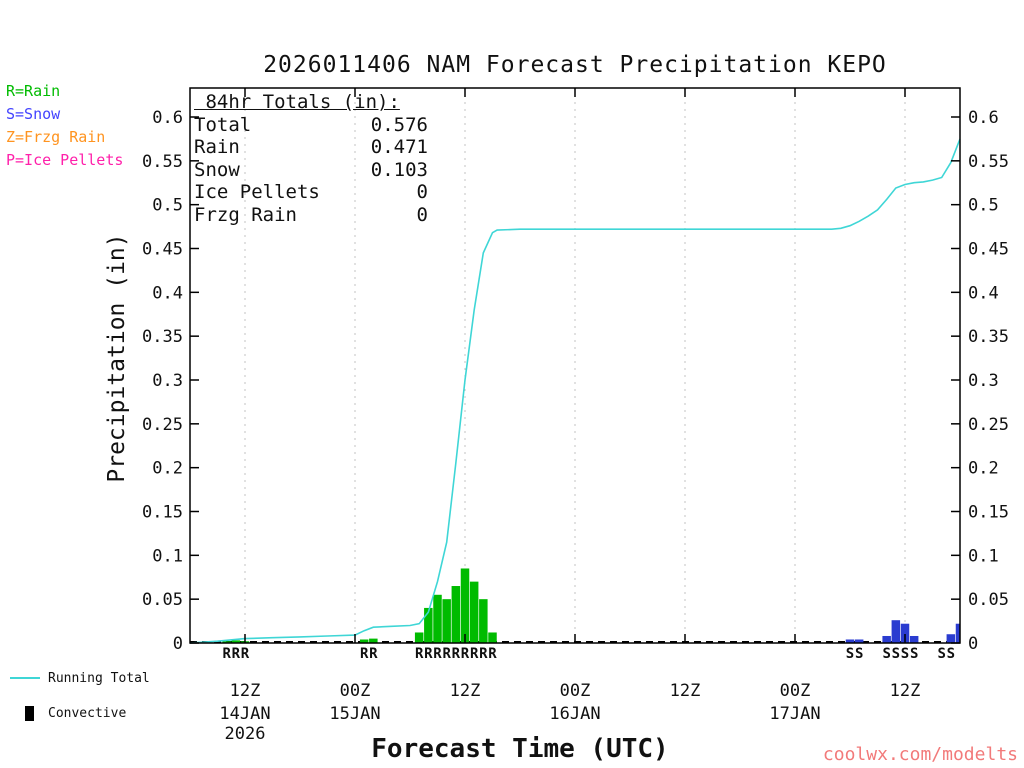 The height and width of the screenshot is (768, 1024). I want to click on y-tick-label-right: 0.6, so click(983, 118).